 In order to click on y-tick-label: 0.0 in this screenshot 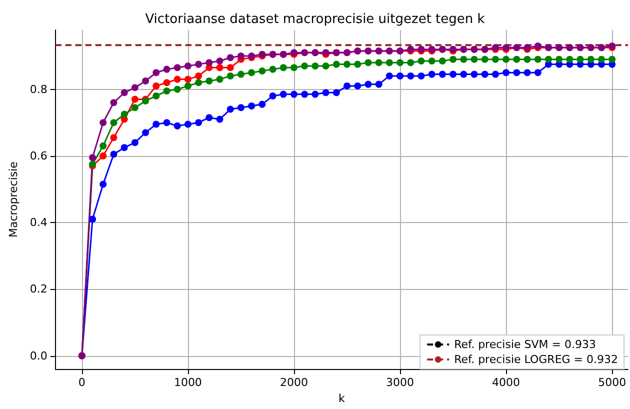, I will do `click(39, 355)`.